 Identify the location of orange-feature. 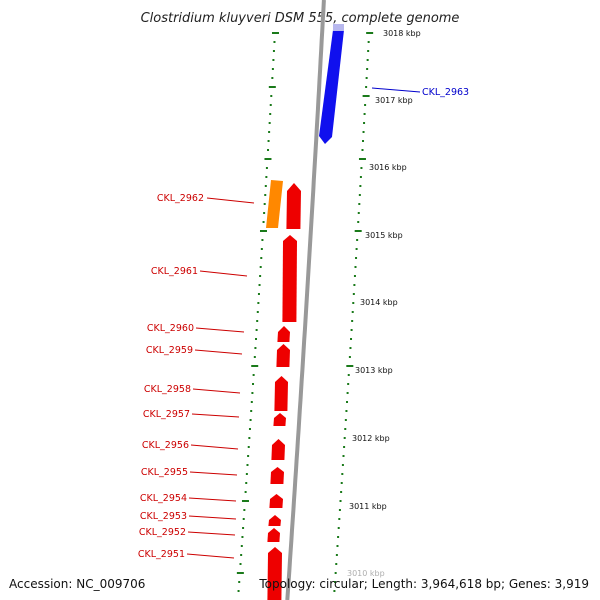
(274, 204).